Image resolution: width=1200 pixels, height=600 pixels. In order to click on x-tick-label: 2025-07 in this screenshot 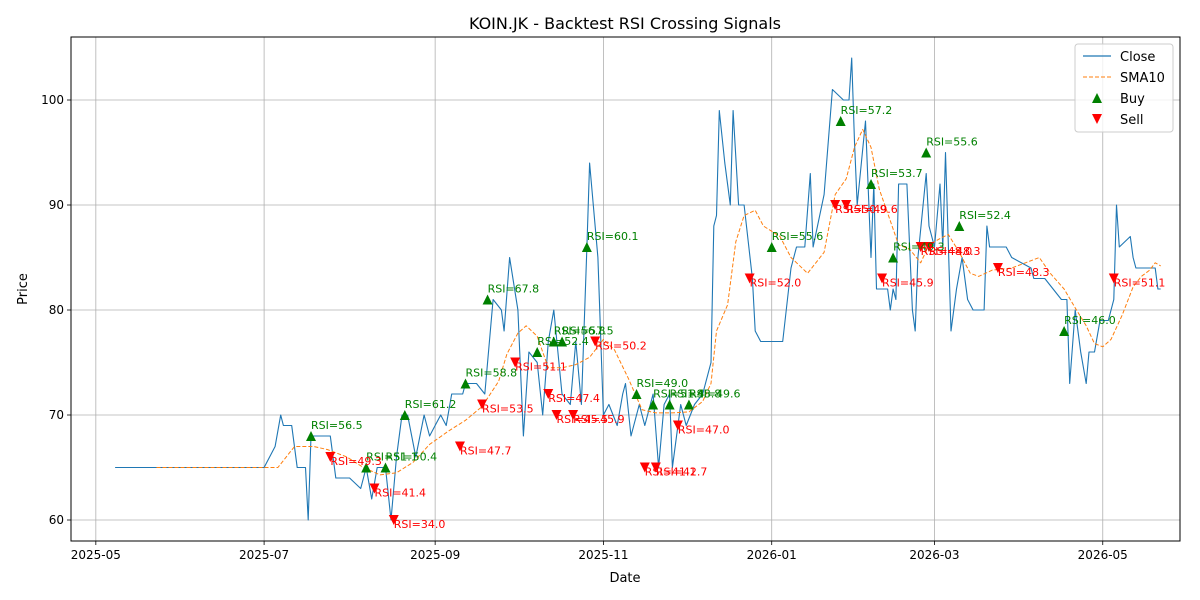, I will do `click(264, 555)`.